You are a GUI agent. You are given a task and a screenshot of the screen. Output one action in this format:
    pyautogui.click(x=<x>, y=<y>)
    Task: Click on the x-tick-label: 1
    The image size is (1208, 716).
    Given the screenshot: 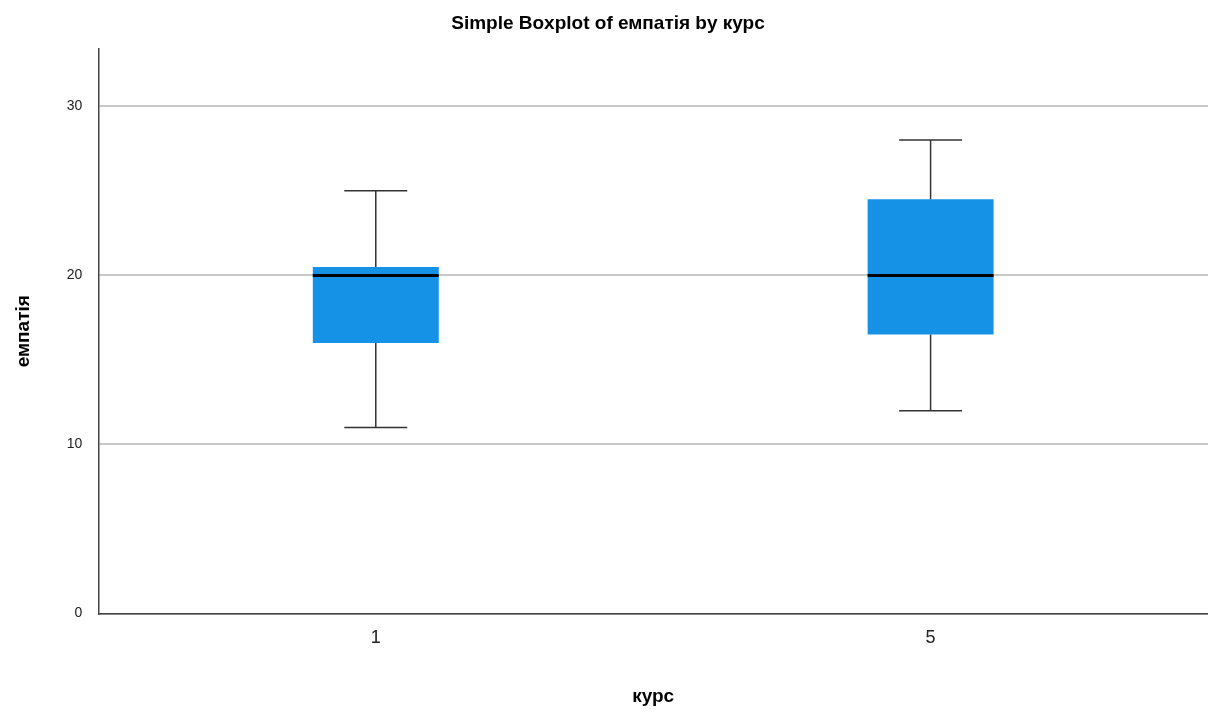 What is the action you would take?
    pyautogui.click(x=375, y=637)
    